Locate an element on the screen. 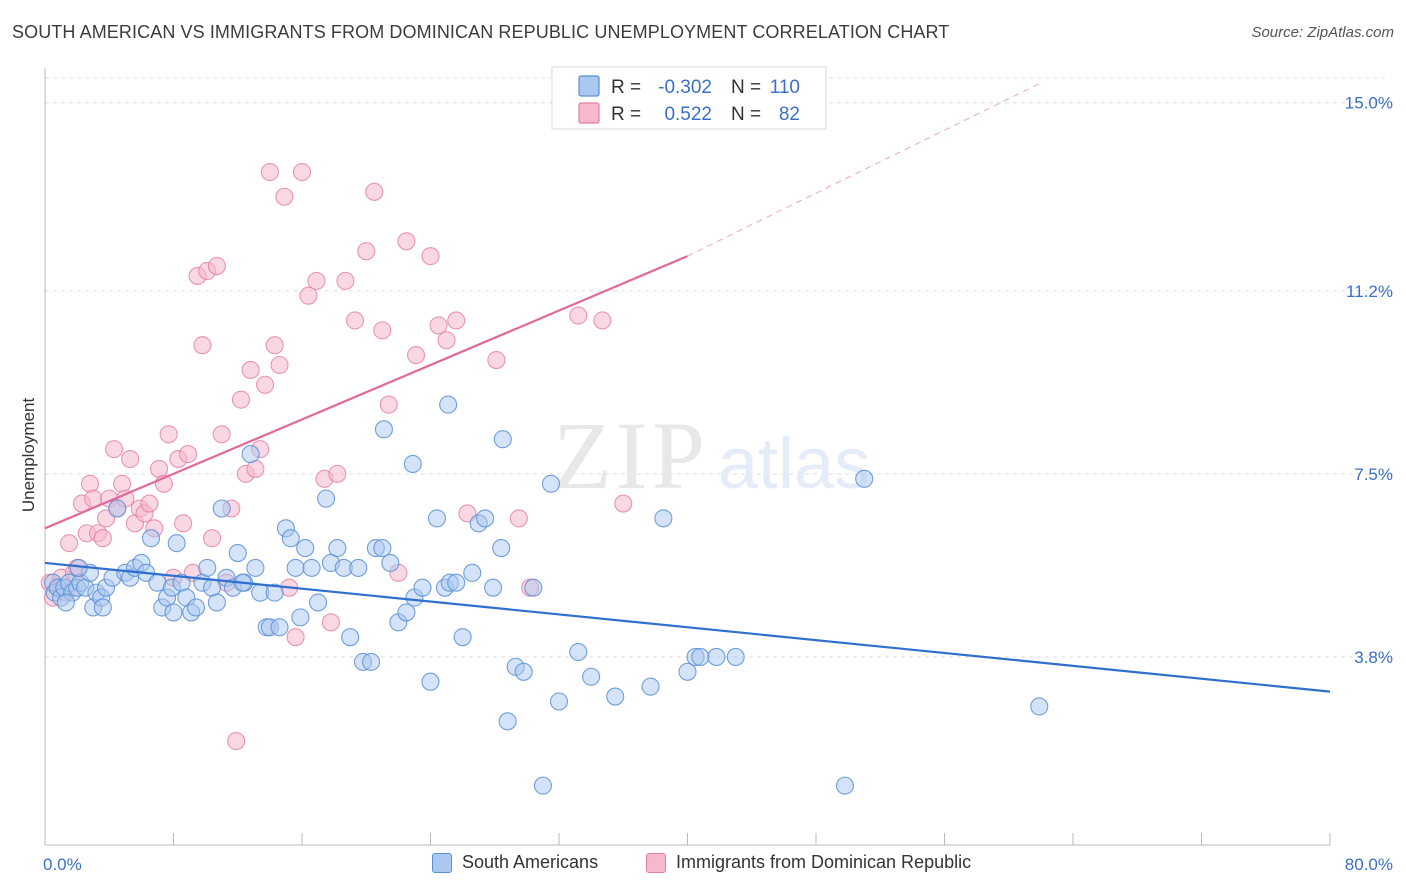  legend-item-south-americans: South Americans is located at coordinates (515, 862).